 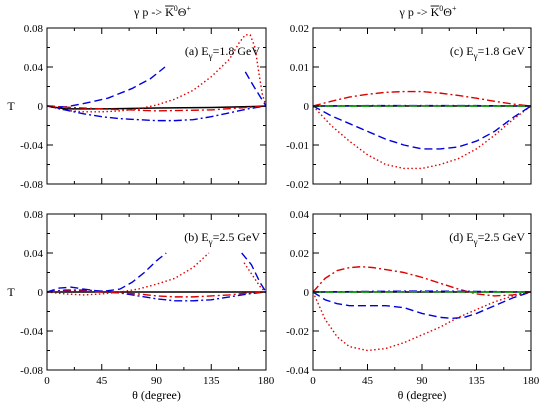 I want to click on panel-annotation: (d) Eγ=2.5 GeV, so click(x=487, y=238).